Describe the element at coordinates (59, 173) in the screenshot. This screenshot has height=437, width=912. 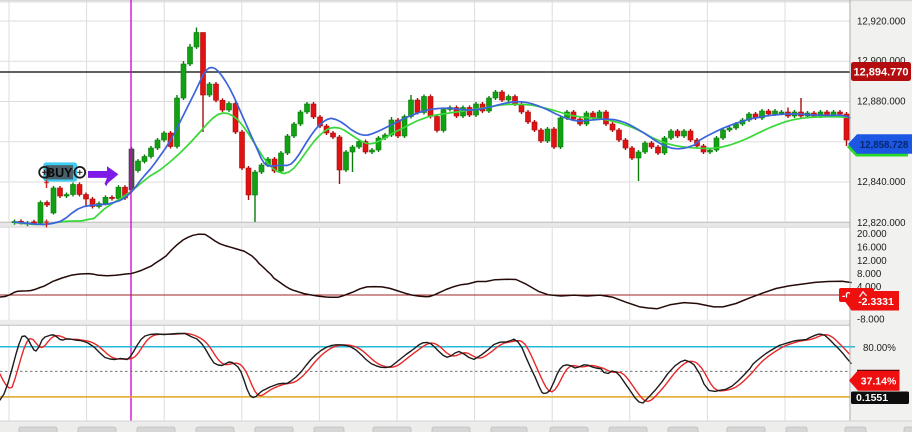
I see `svg-text: BUY` at that location.